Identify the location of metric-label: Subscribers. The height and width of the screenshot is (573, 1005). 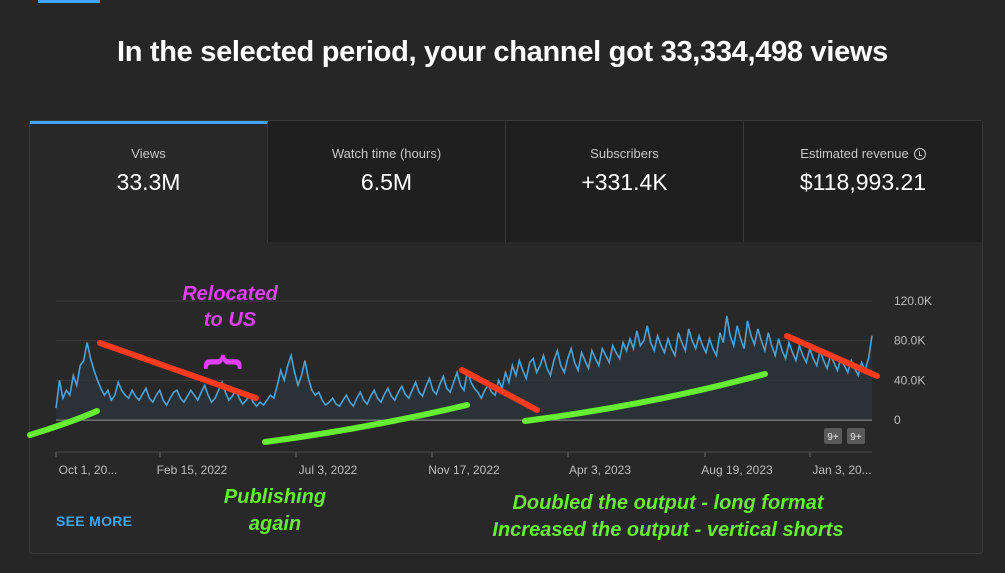
(624, 153).